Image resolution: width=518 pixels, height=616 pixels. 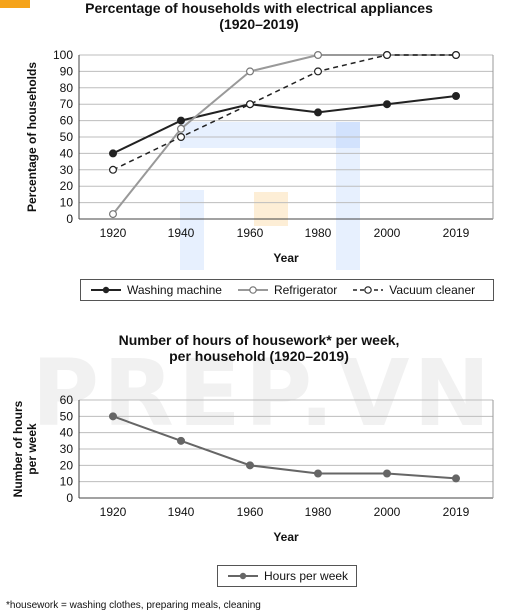 What do you see at coordinates (270, 196) in the screenshot?
I see `watermark-logo` at bounding box center [270, 196].